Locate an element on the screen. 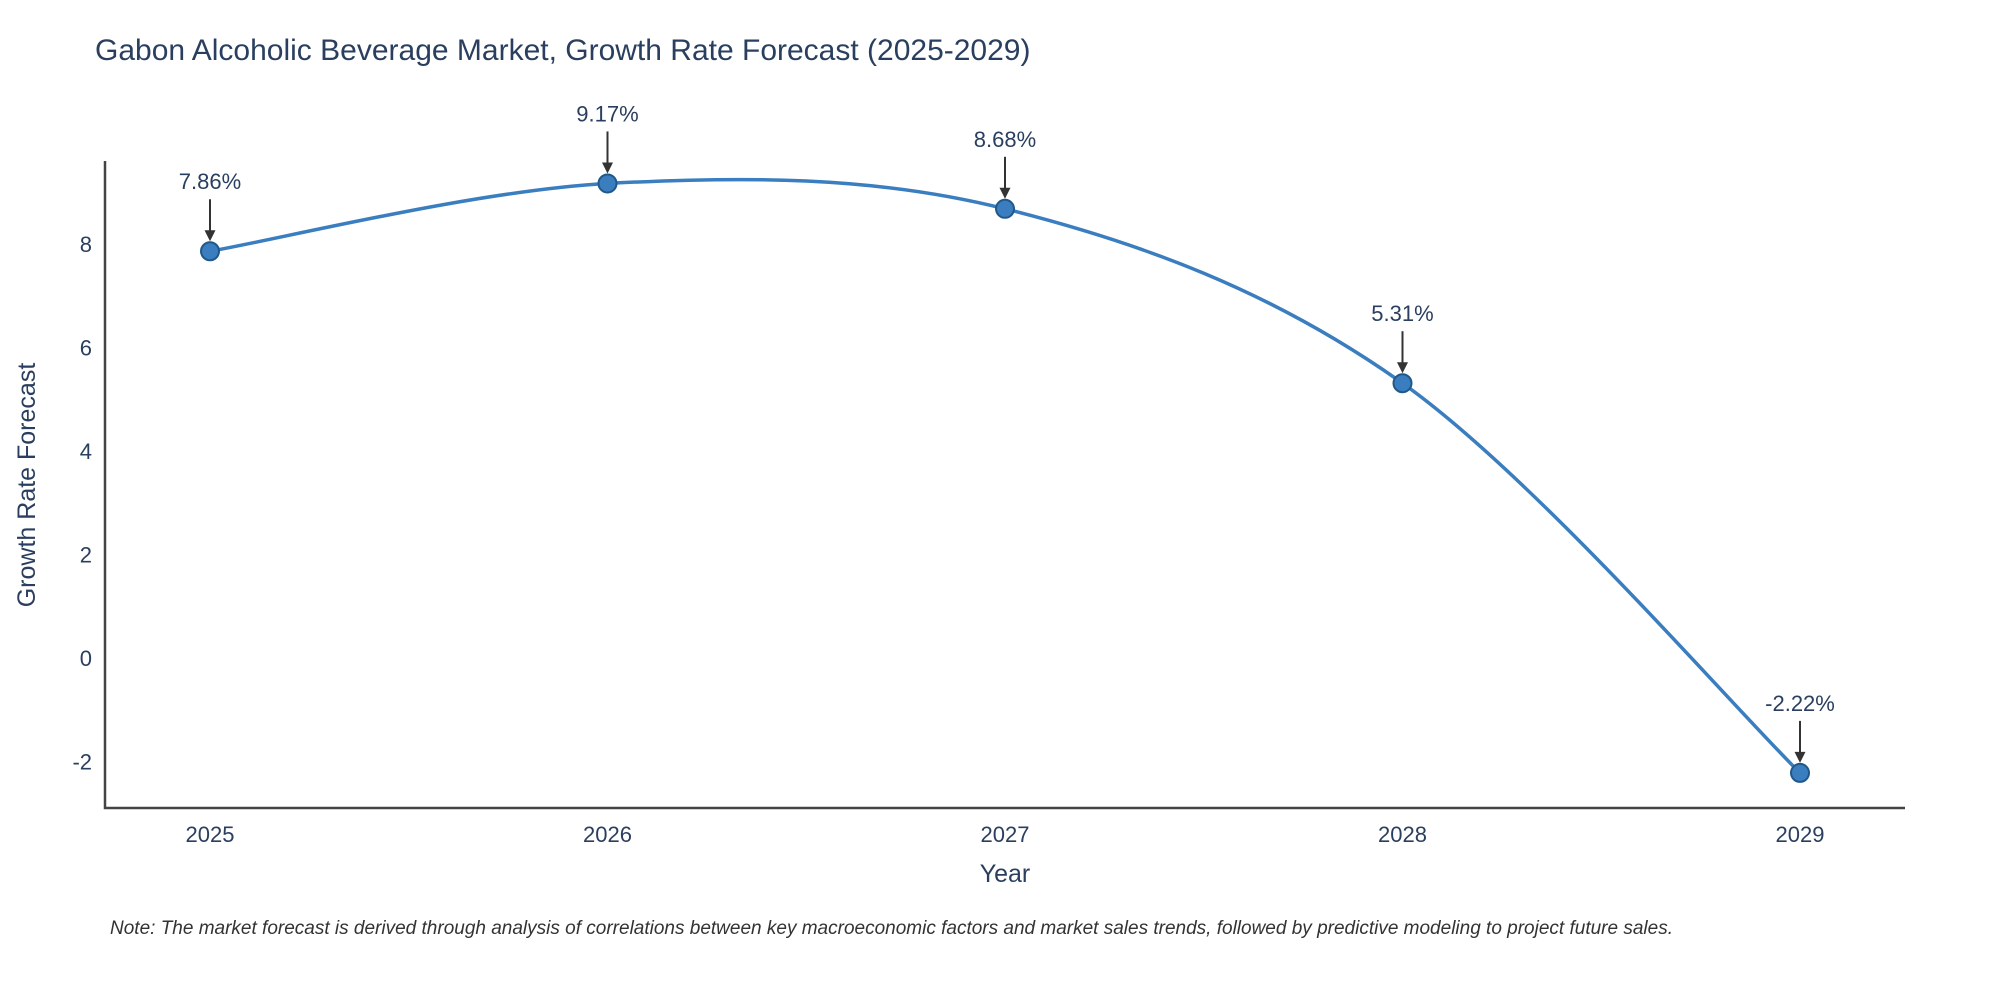 Image resolution: width=2000 pixels, height=1000 pixels. y-axis-title: Growth Rate Forecast is located at coordinates (27, 485).